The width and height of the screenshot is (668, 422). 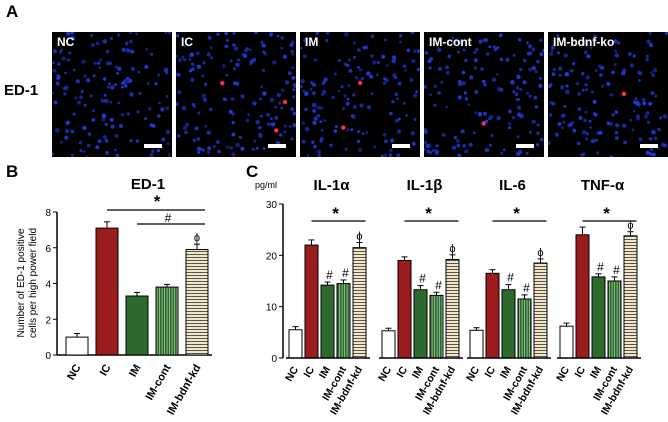 I want to click on y-tick-label: 0, so click(x=274, y=359).